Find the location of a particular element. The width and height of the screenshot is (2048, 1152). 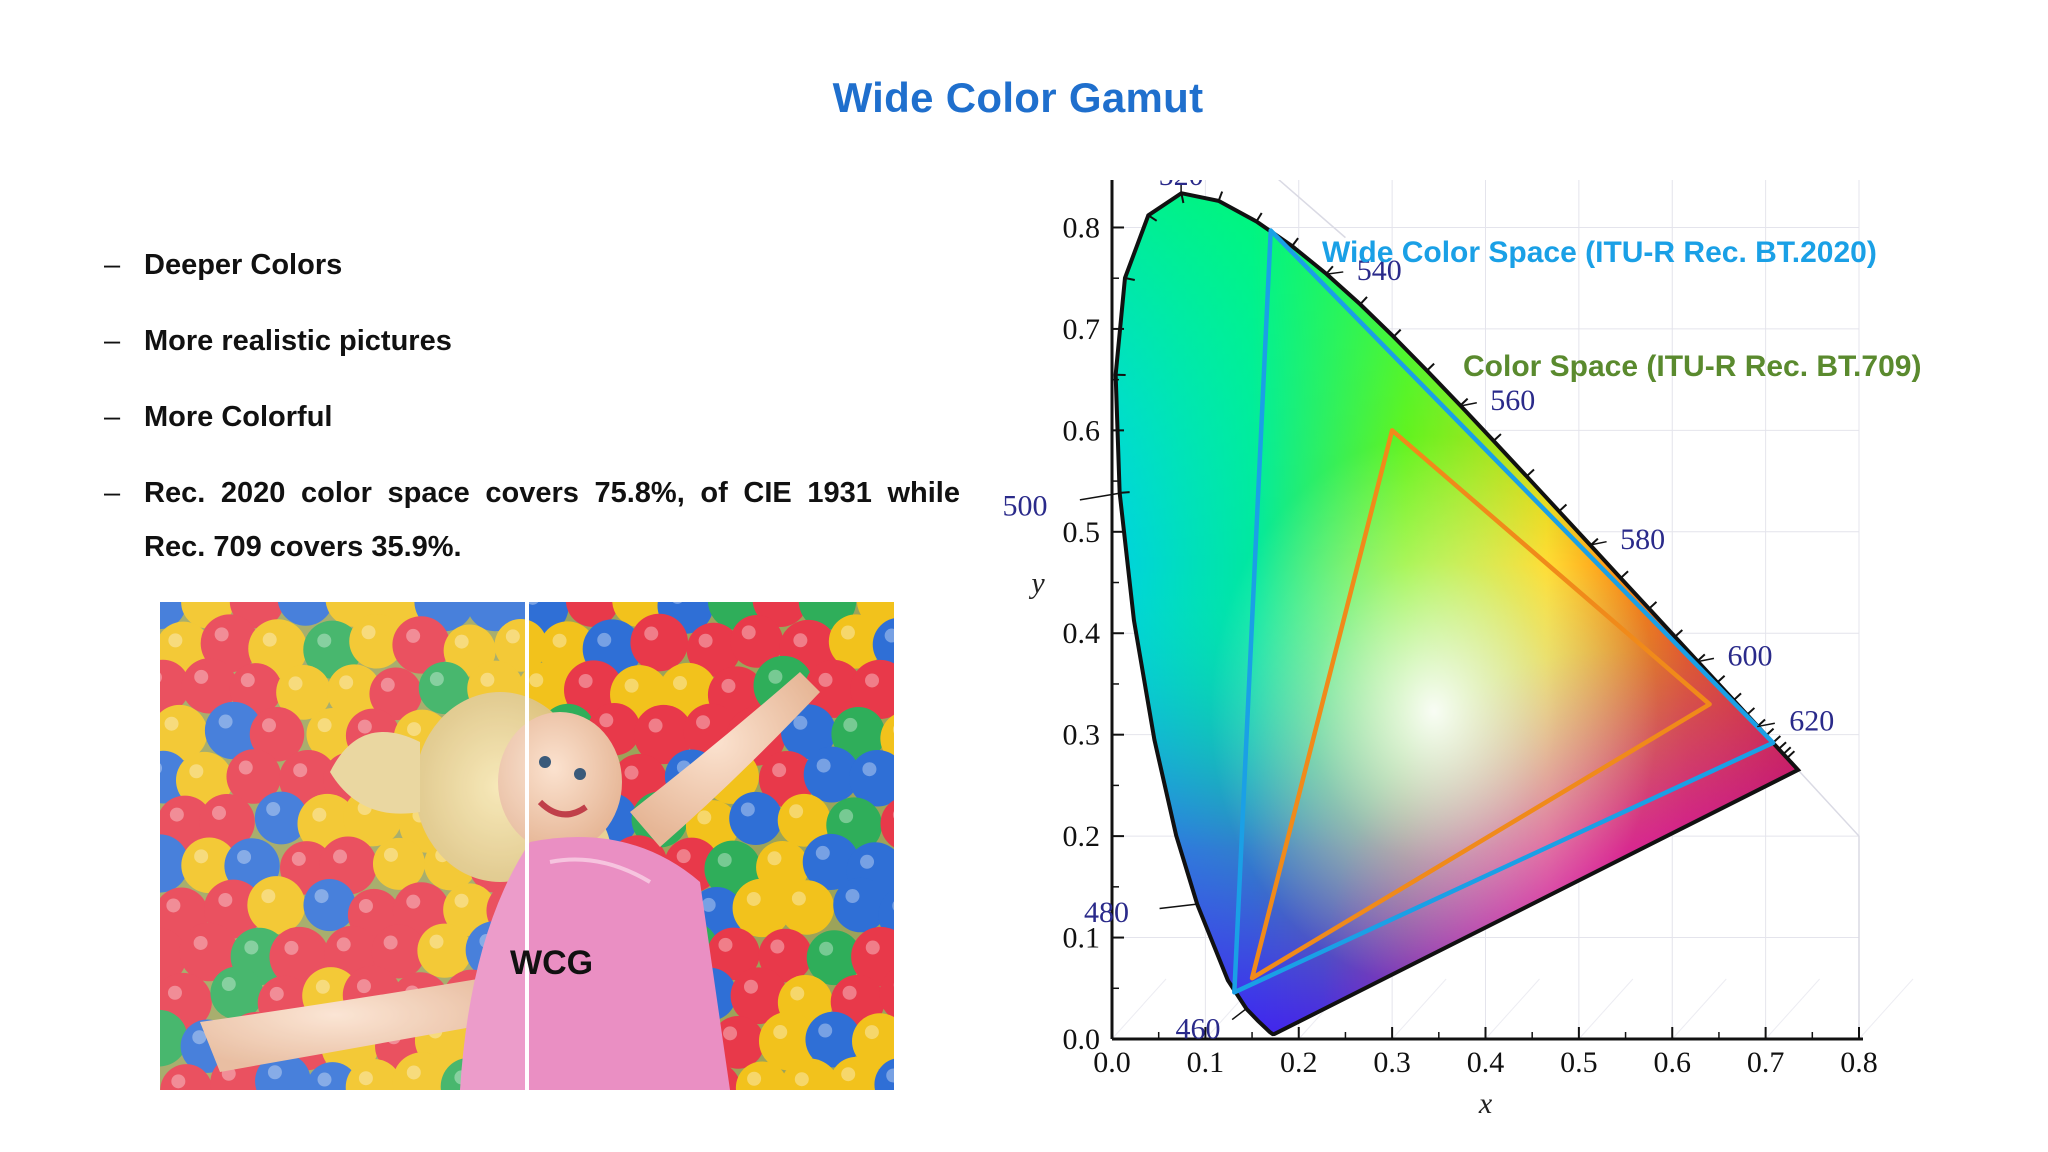

wavelength-label-500: 500 is located at coordinates (1024, 505).